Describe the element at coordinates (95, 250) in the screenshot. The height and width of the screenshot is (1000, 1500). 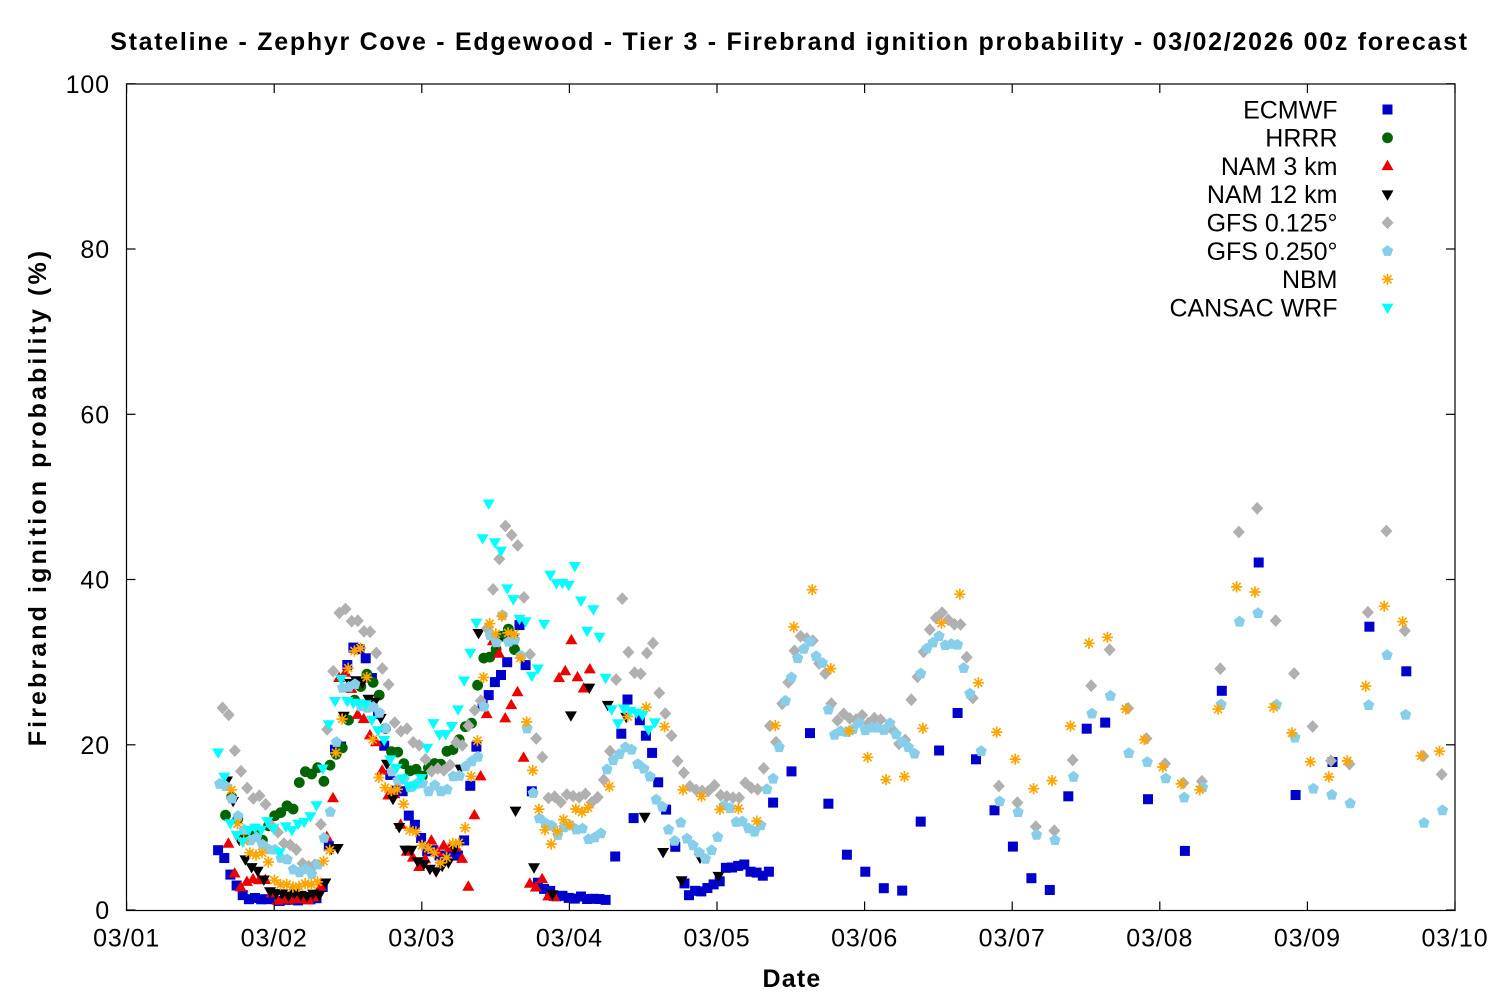
I see `svg-text: 80` at that location.